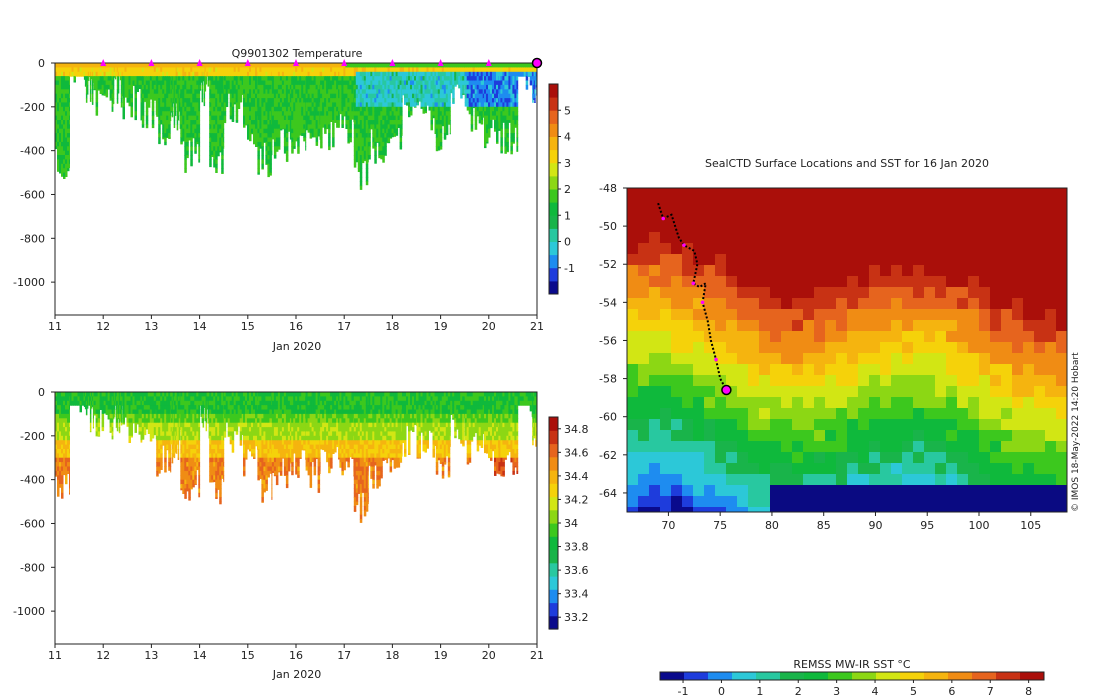  Describe the element at coordinates (296, 457) in the screenshot. I see `salinity-section-cells` at that location.